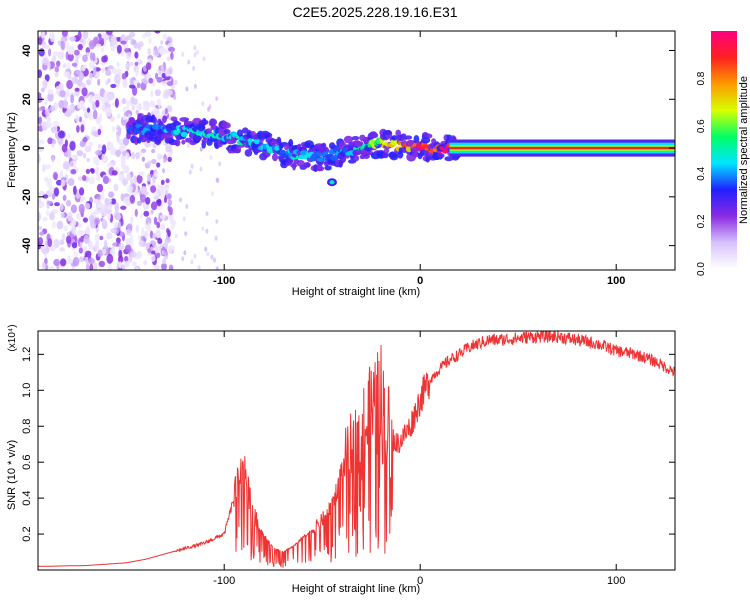 This screenshot has height=600, width=750. What do you see at coordinates (701, 78) in the screenshot?
I see `colorbar-tick-label: 0.8` at bounding box center [701, 78].